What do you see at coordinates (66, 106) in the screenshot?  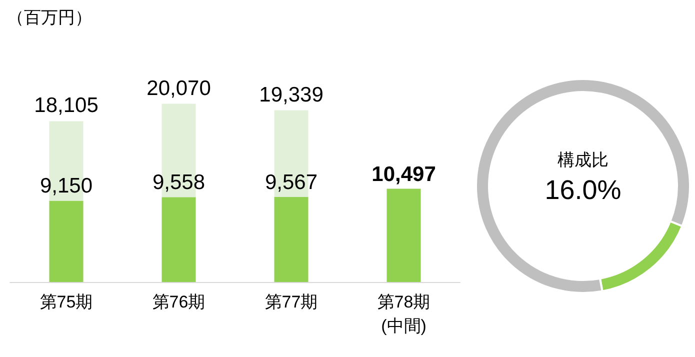 I see `total-label: 18,105` at bounding box center [66, 106].